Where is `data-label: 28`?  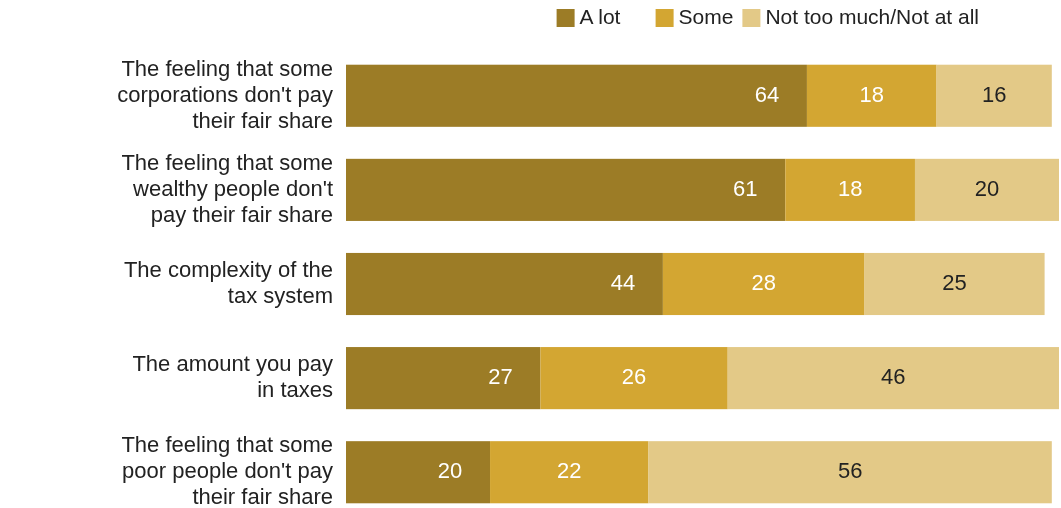 data-label: 28 is located at coordinates (763, 282).